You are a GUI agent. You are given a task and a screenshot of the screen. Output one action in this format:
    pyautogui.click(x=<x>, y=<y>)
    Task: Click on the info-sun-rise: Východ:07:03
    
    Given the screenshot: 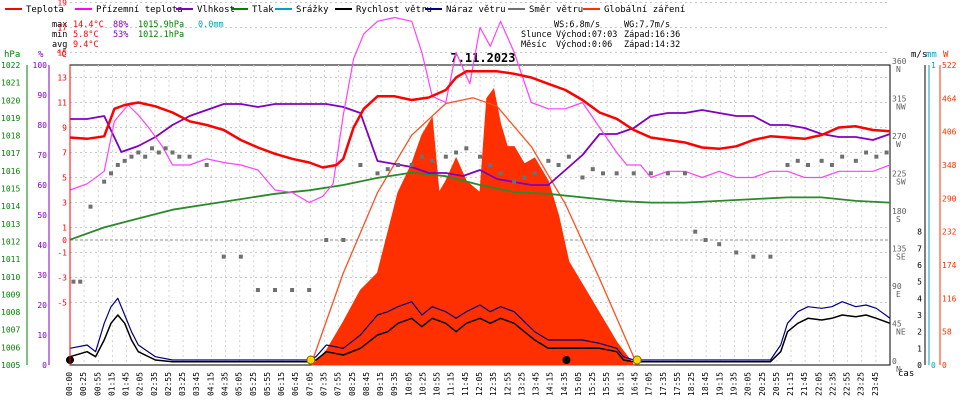 What is the action you would take?
    pyautogui.click(x=586, y=35)
    